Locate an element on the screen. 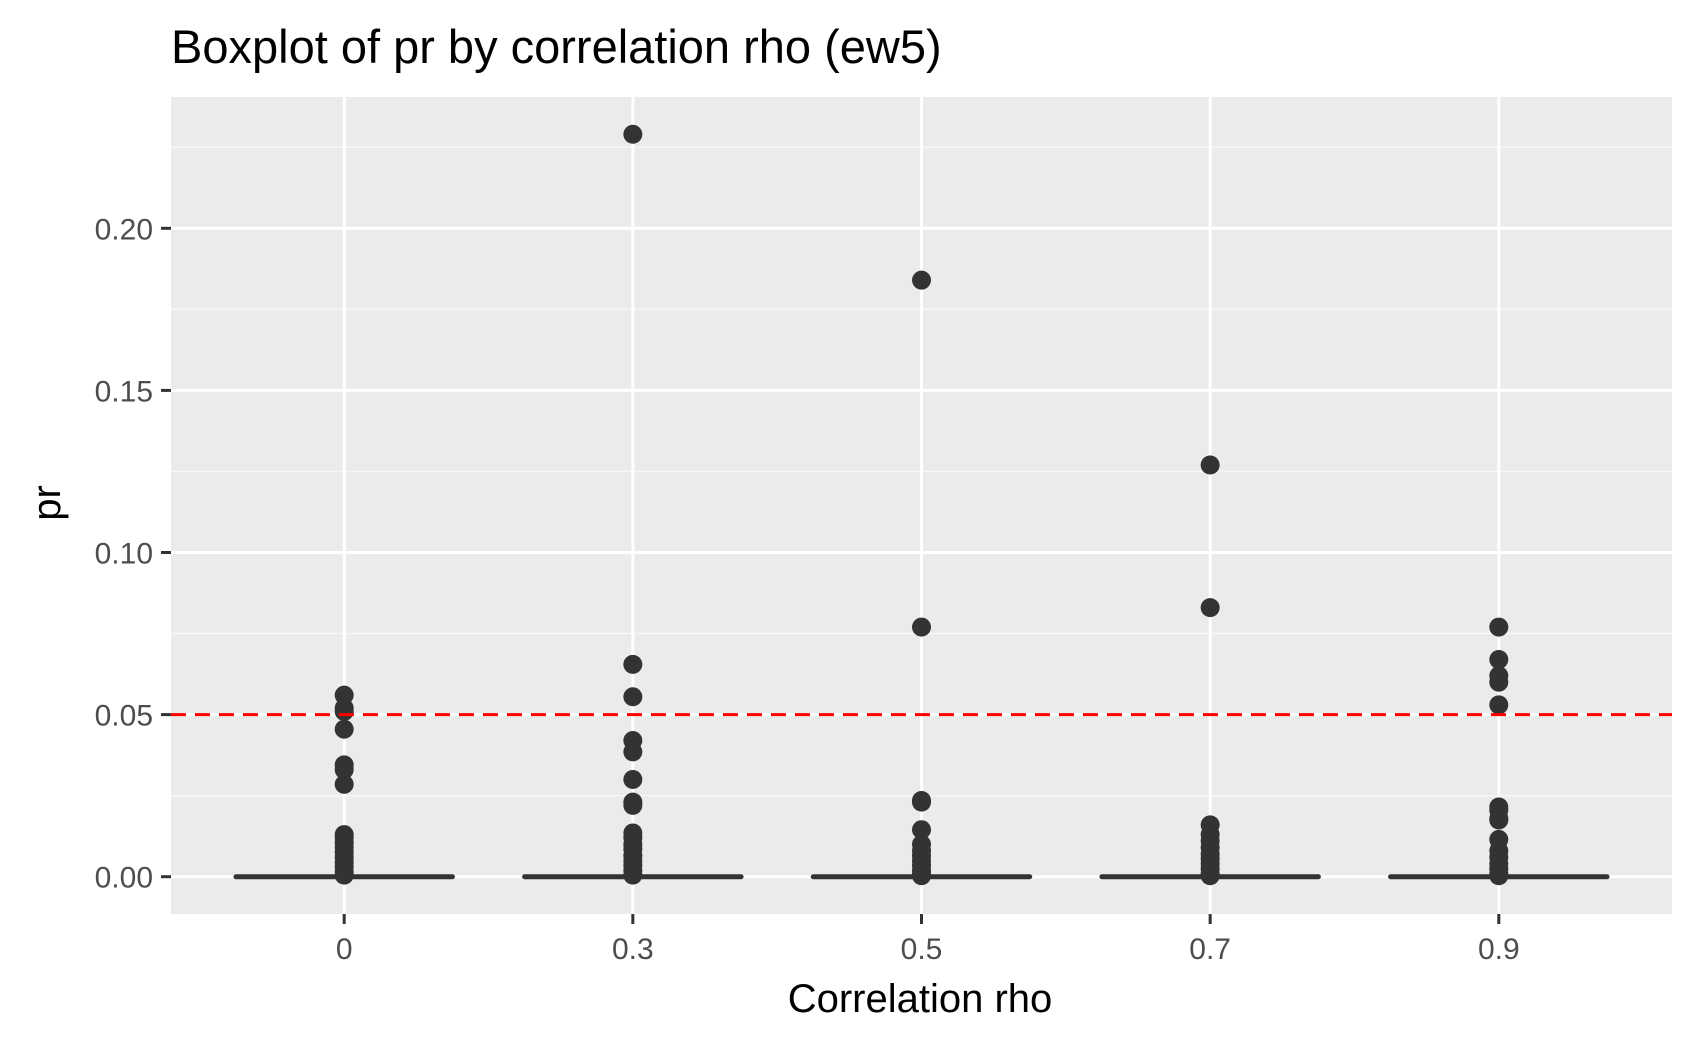  y-axis-title: pr is located at coordinates (47, 503).